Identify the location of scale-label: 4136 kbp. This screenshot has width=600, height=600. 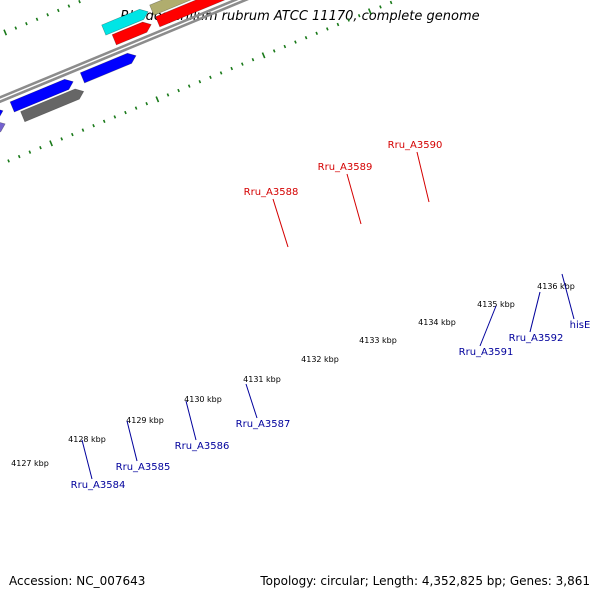
(556, 286).